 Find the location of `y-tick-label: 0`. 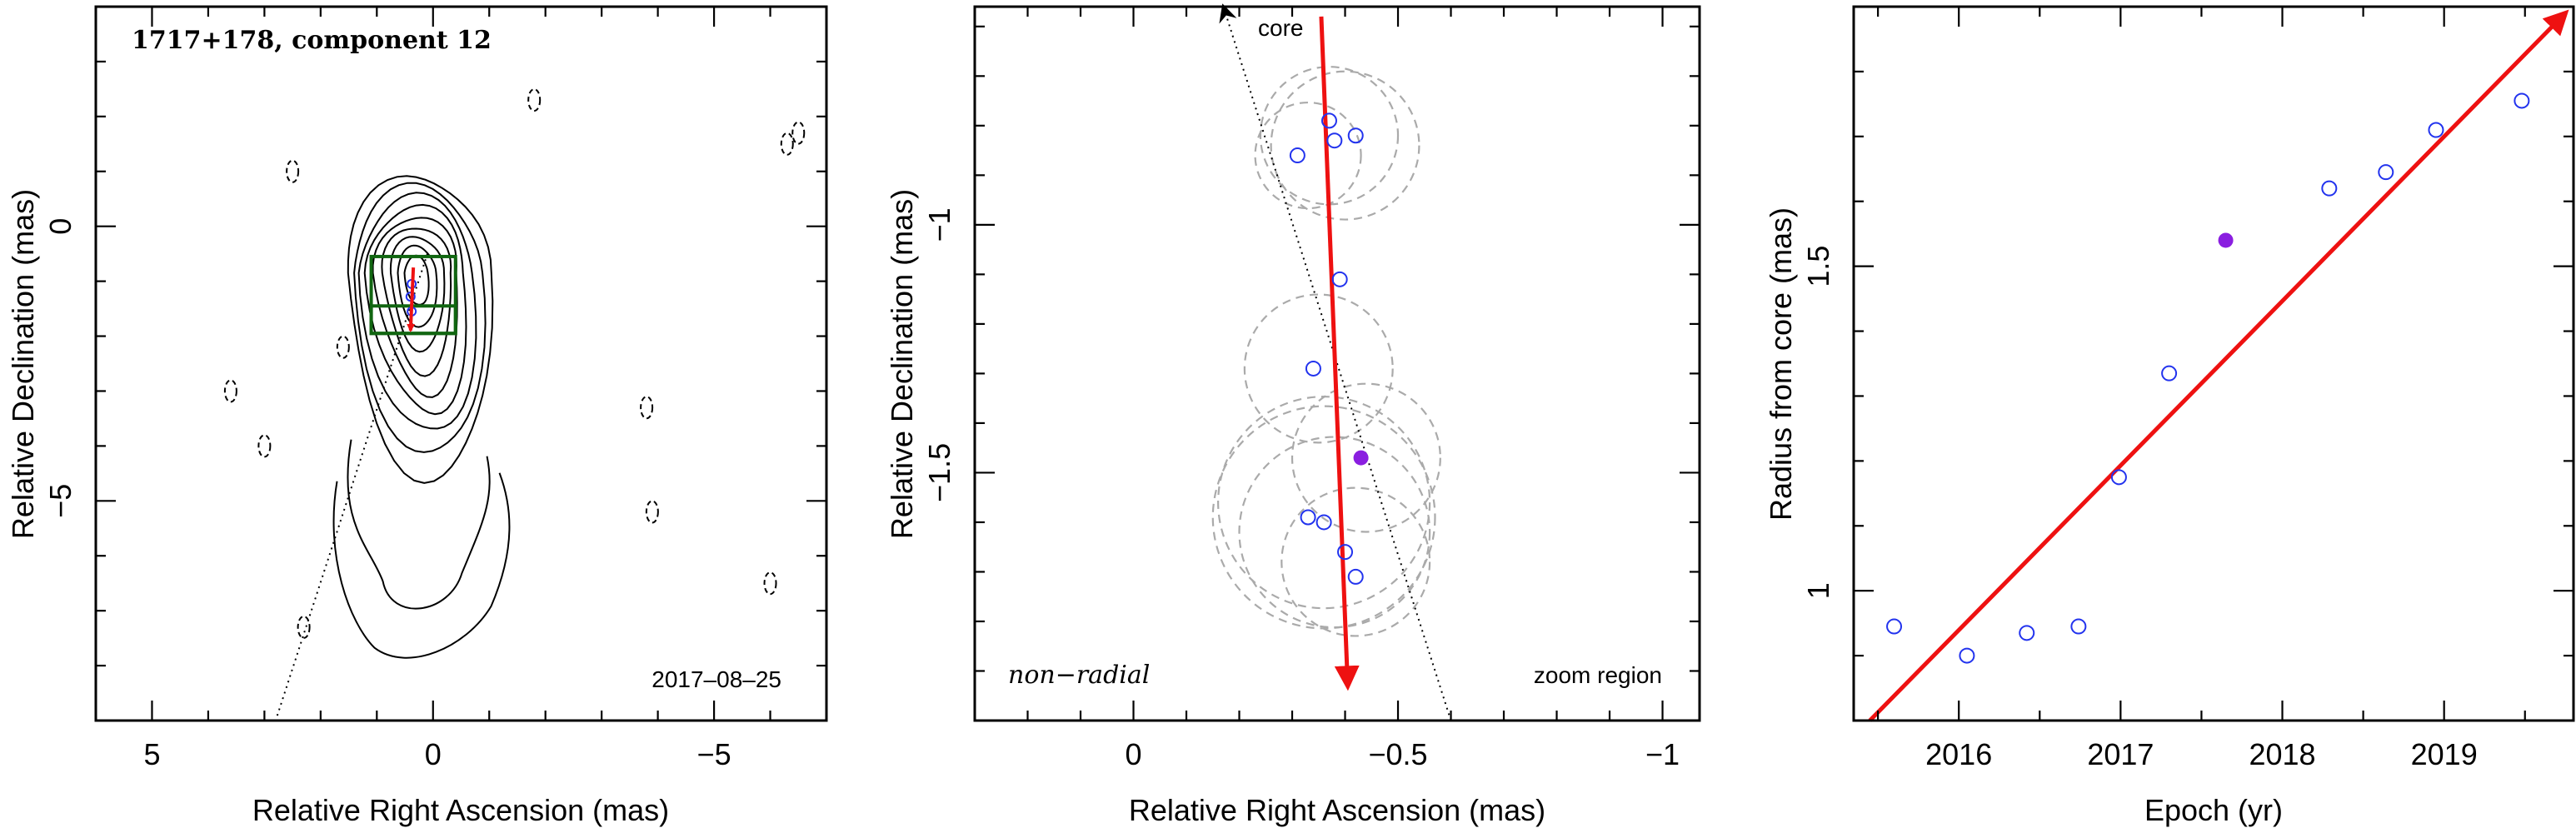

y-tick-label: 0 is located at coordinates (60, 226).